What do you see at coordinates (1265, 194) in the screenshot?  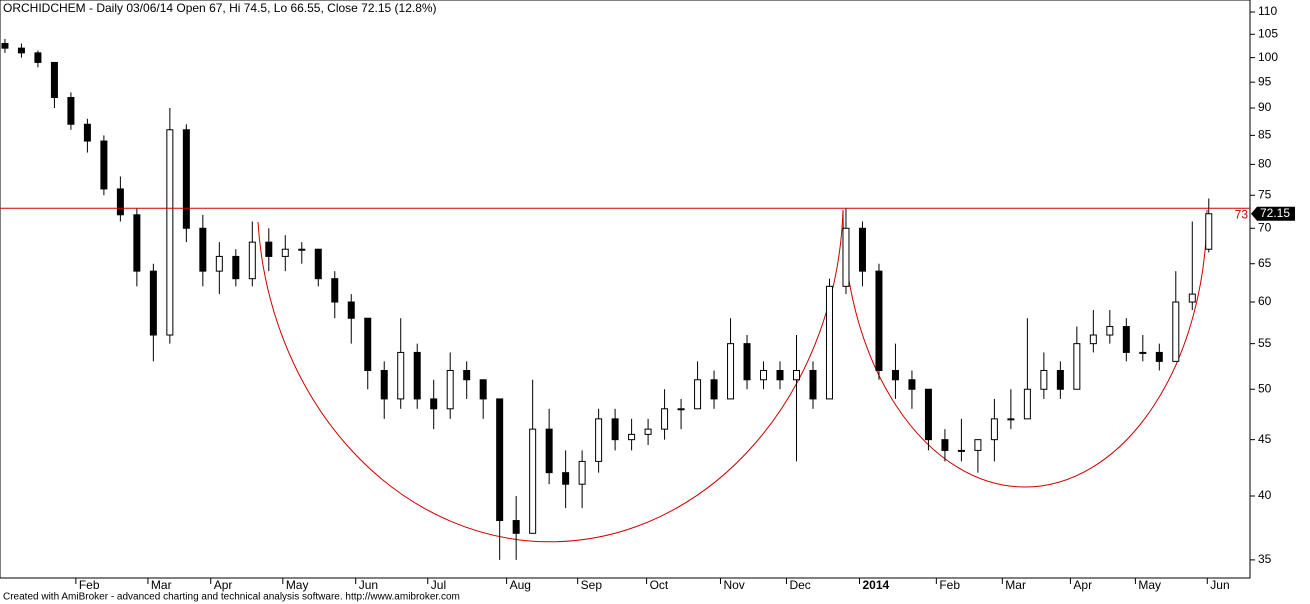 I see `y-tick-label: 75` at bounding box center [1265, 194].